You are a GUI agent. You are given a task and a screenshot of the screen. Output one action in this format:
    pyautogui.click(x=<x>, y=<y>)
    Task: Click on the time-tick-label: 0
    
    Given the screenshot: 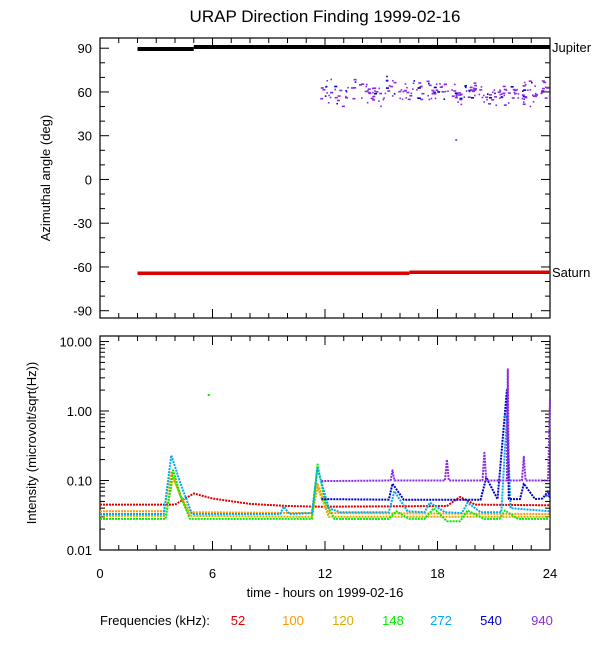 What is the action you would take?
    pyautogui.click(x=99, y=573)
    